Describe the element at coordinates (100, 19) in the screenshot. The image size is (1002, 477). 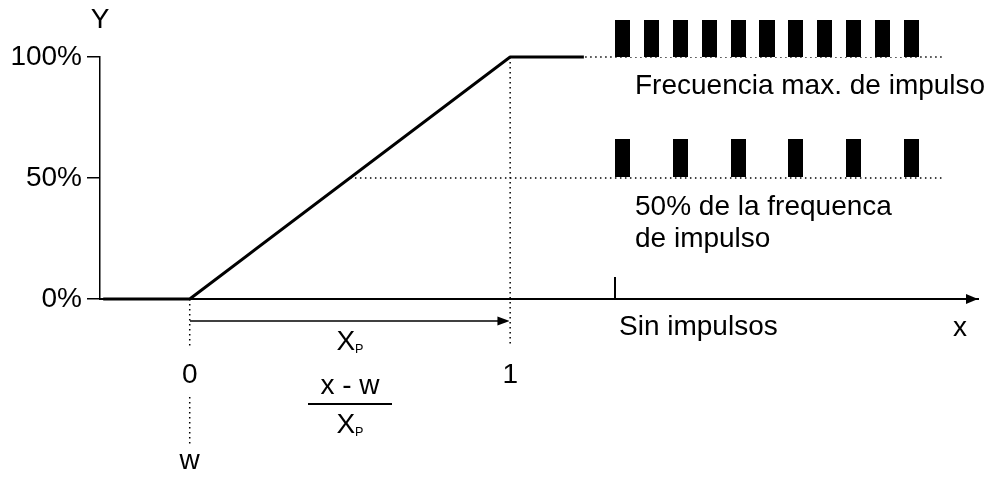
I see `y-axis-title: Y` at that location.